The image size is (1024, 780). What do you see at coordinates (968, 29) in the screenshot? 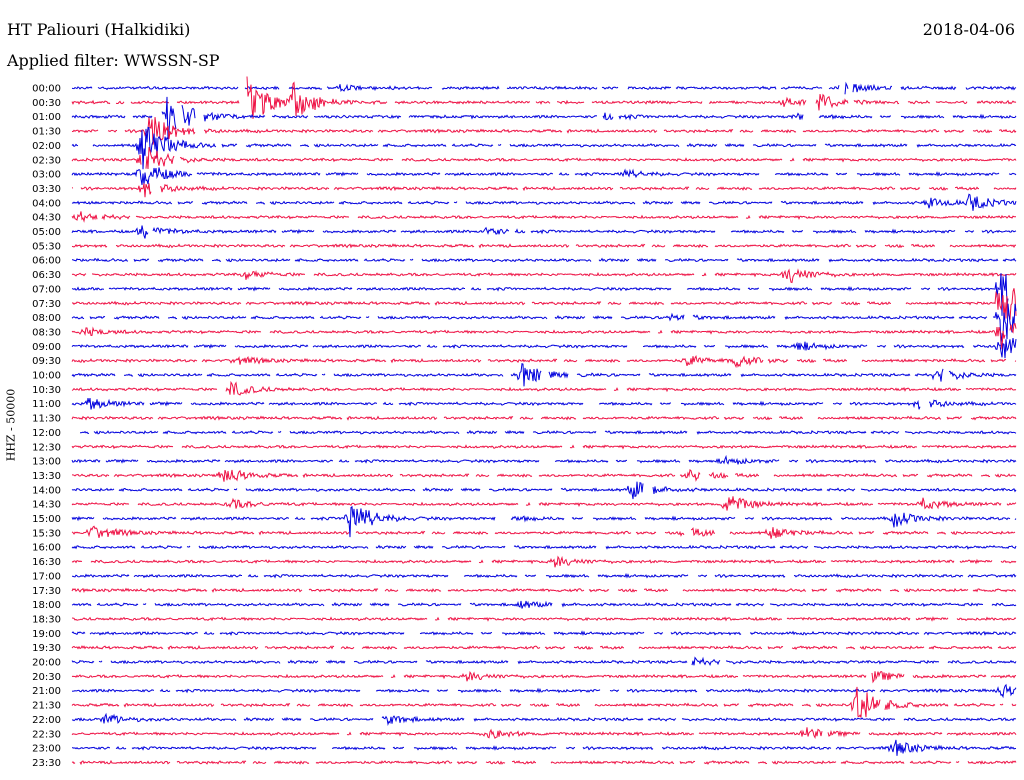
I see `date-label: 2018-04-06` at bounding box center [968, 29].